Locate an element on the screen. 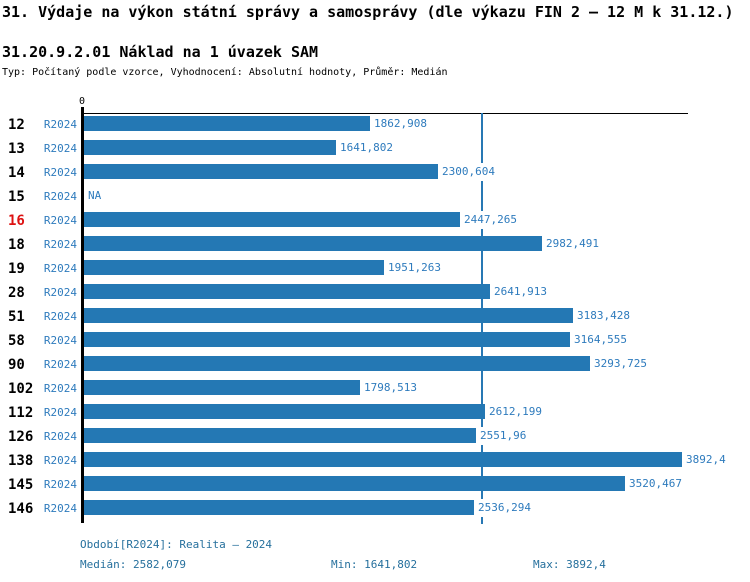 This screenshot has width=750, height=582. value-label: 2551,96 is located at coordinates (503, 436).